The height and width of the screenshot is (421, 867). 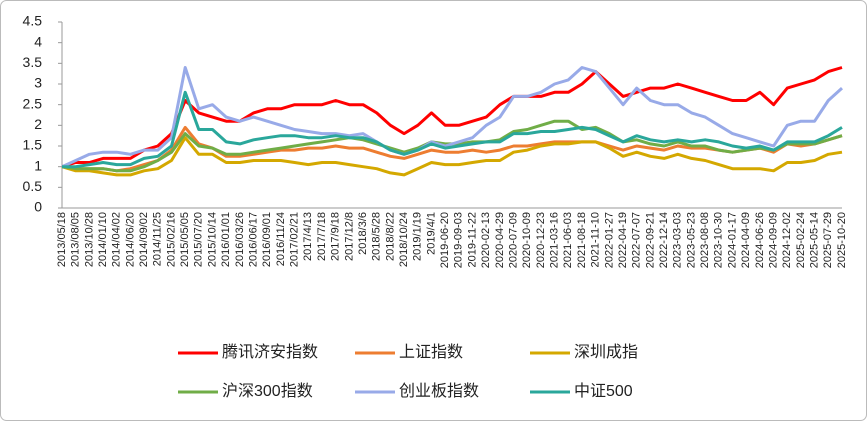 I want to click on x-tick-label: 2017/4/13, so click(x=308, y=236).